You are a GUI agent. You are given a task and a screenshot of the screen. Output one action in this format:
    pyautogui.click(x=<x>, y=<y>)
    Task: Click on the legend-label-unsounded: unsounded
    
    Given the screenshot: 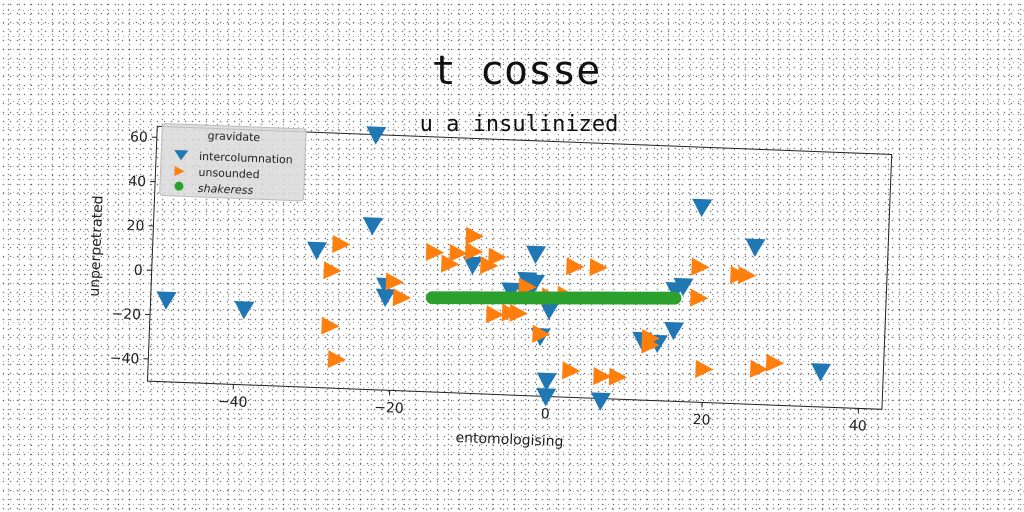 What is the action you would take?
    pyautogui.click(x=229, y=173)
    